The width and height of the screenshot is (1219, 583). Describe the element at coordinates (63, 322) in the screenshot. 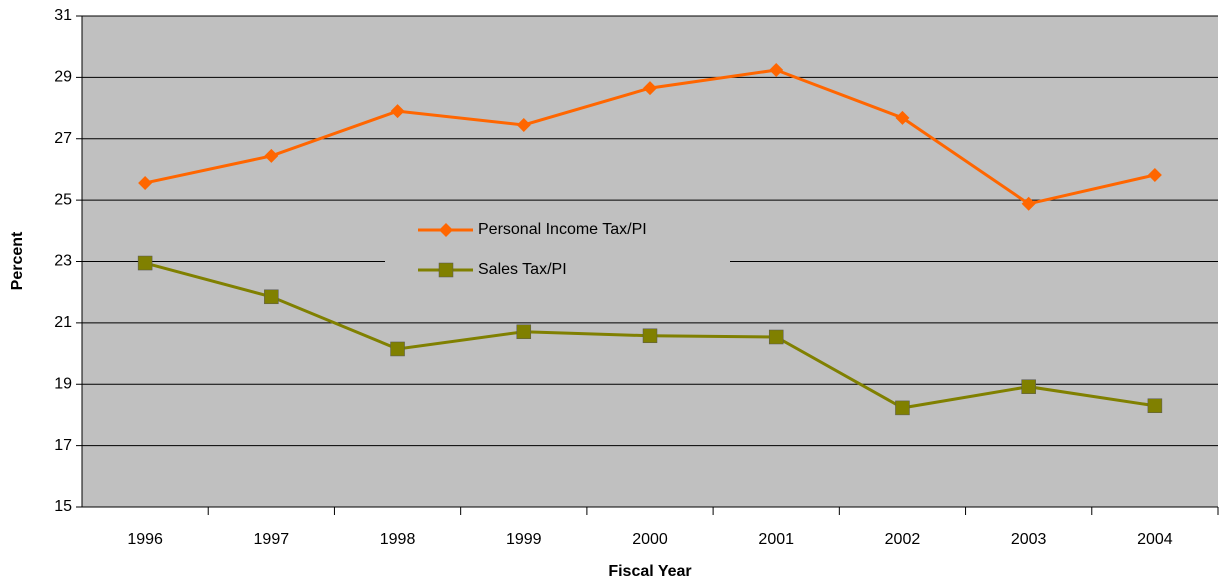

I see `y-tick-label: 21` at that location.